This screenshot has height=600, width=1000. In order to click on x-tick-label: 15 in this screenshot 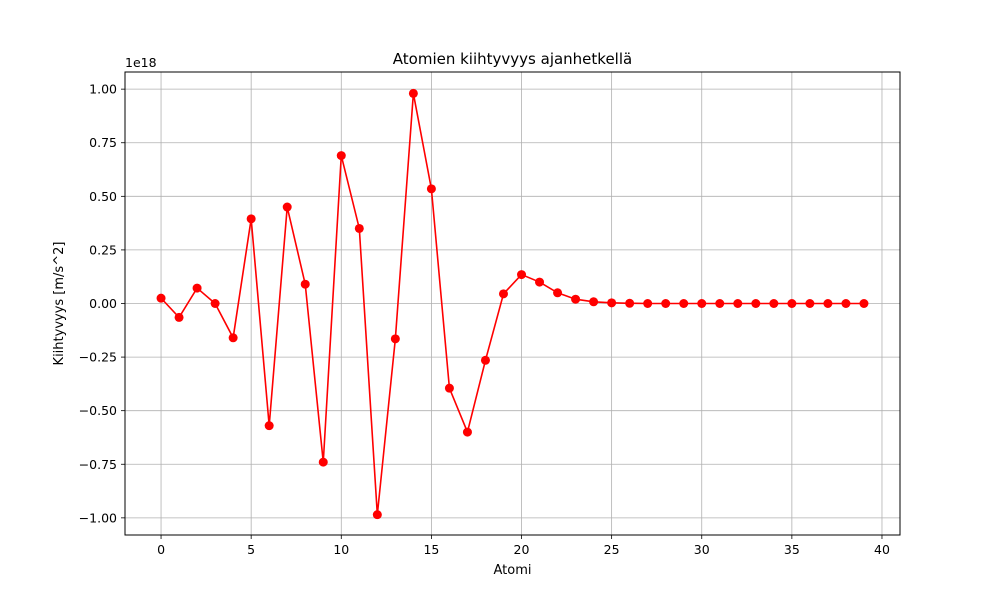, I will do `click(431, 549)`.